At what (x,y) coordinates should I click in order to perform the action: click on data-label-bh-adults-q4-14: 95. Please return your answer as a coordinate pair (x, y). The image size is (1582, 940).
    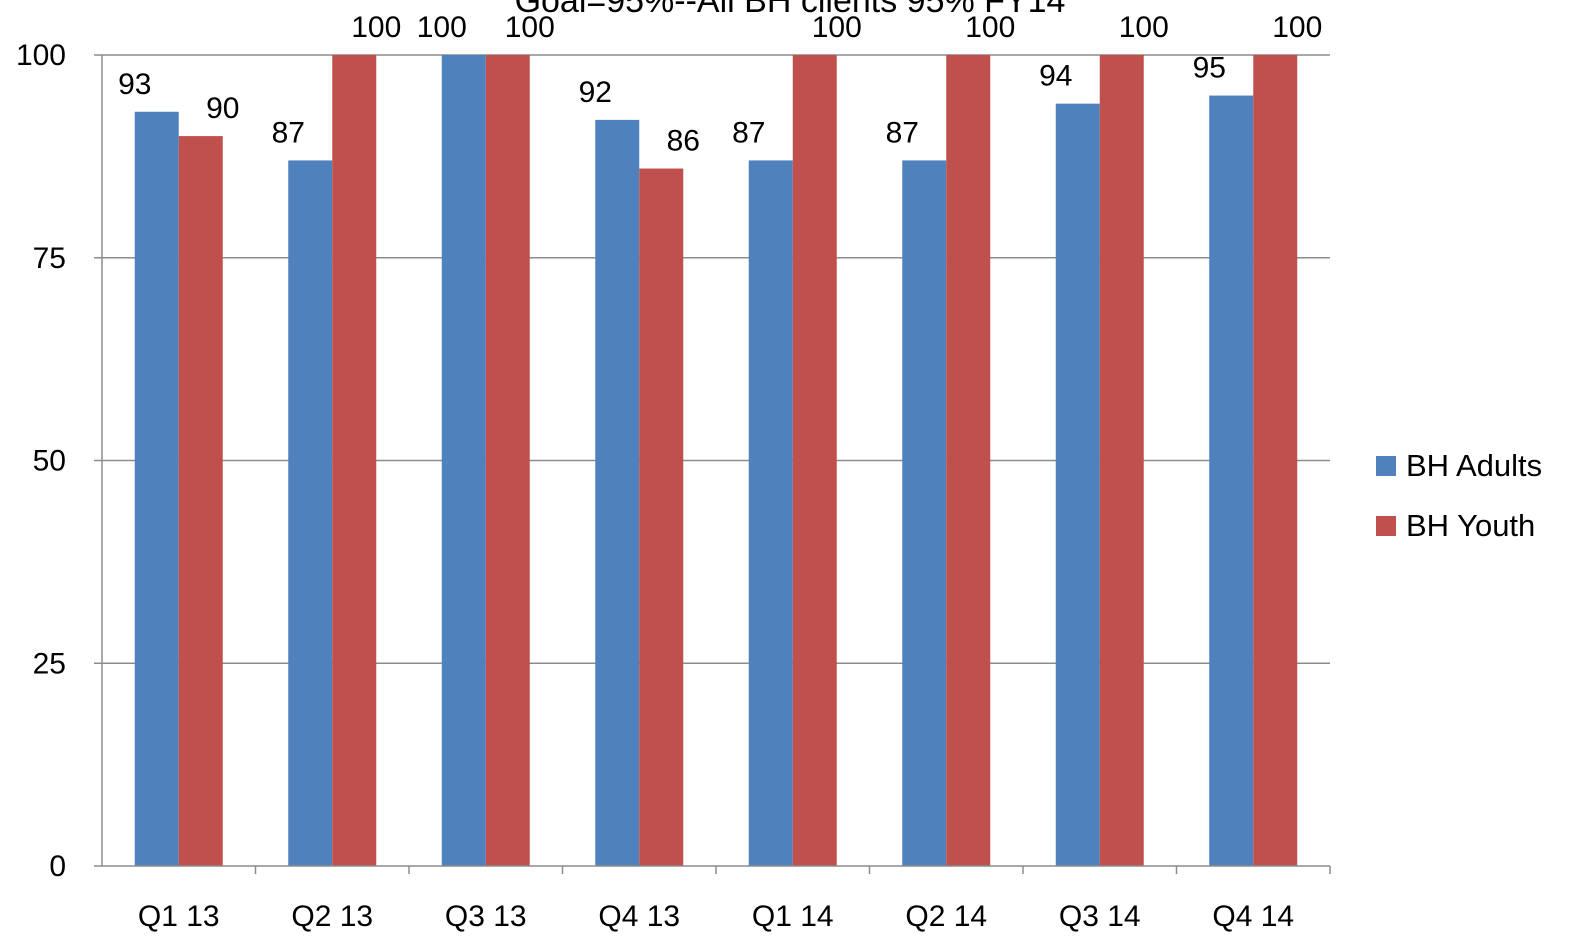
    Looking at the image, I should click on (1209, 68).